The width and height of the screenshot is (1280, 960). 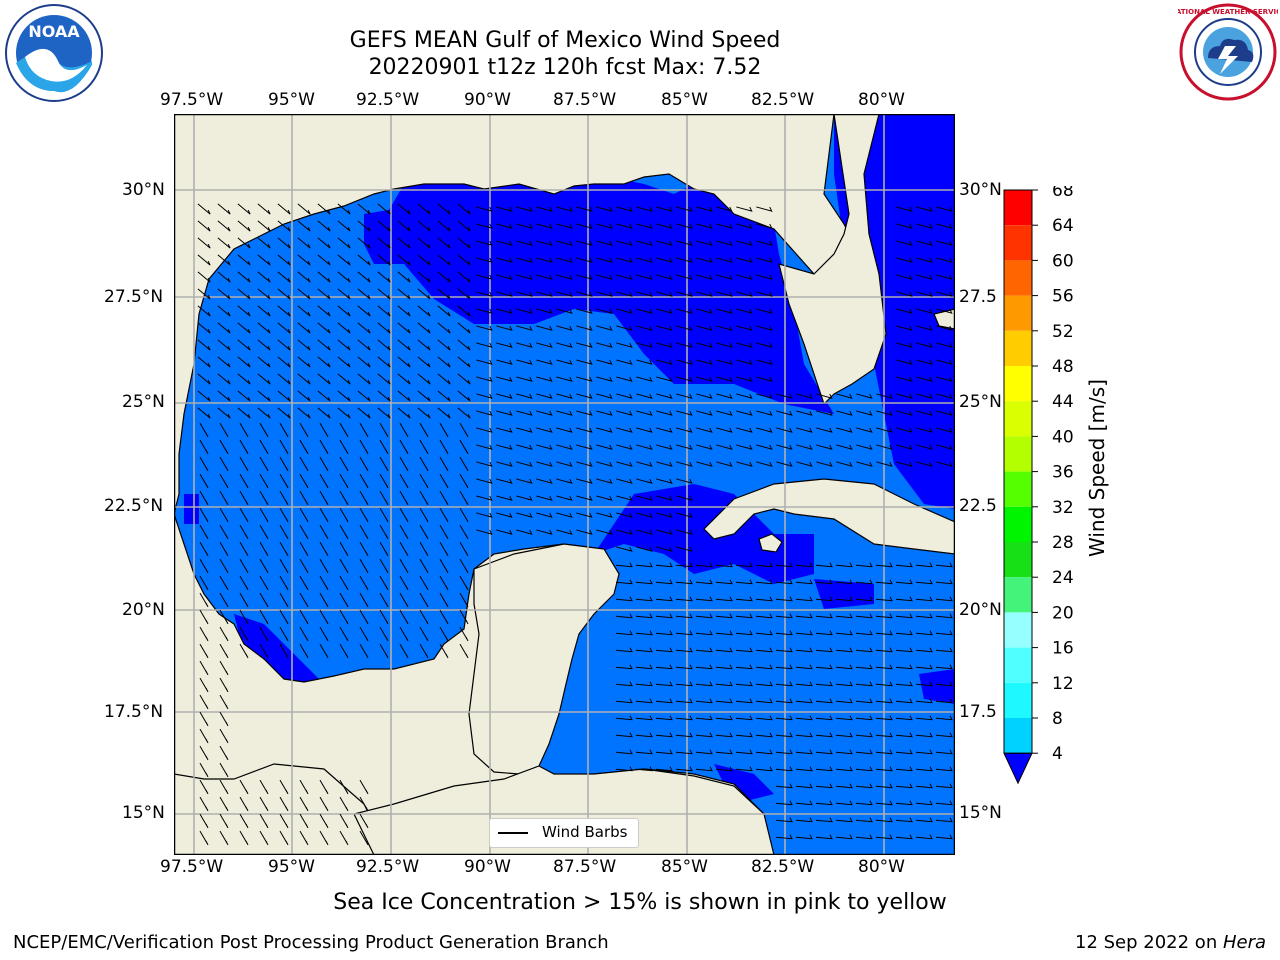 What do you see at coordinates (1018, 487) in the screenshot?
I see `colorbar-bands` at bounding box center [1018, 487].